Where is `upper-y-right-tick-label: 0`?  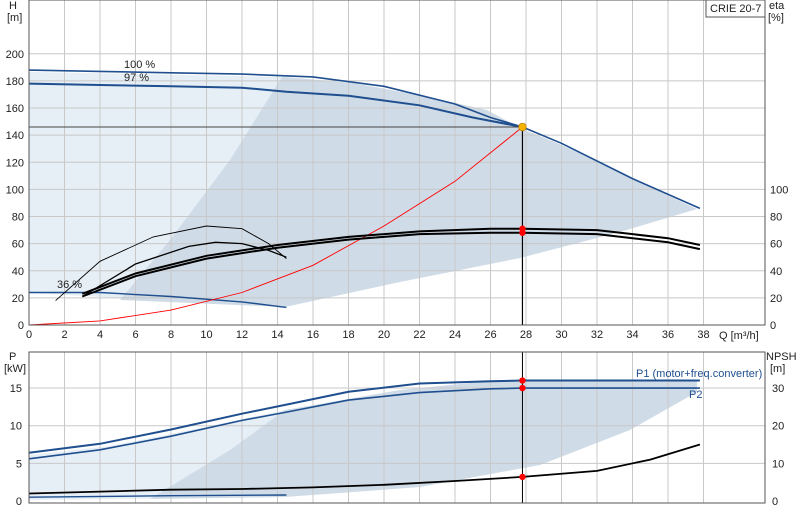
upper-y-right-tick-label: 0 is located at coordinates (773, 326).